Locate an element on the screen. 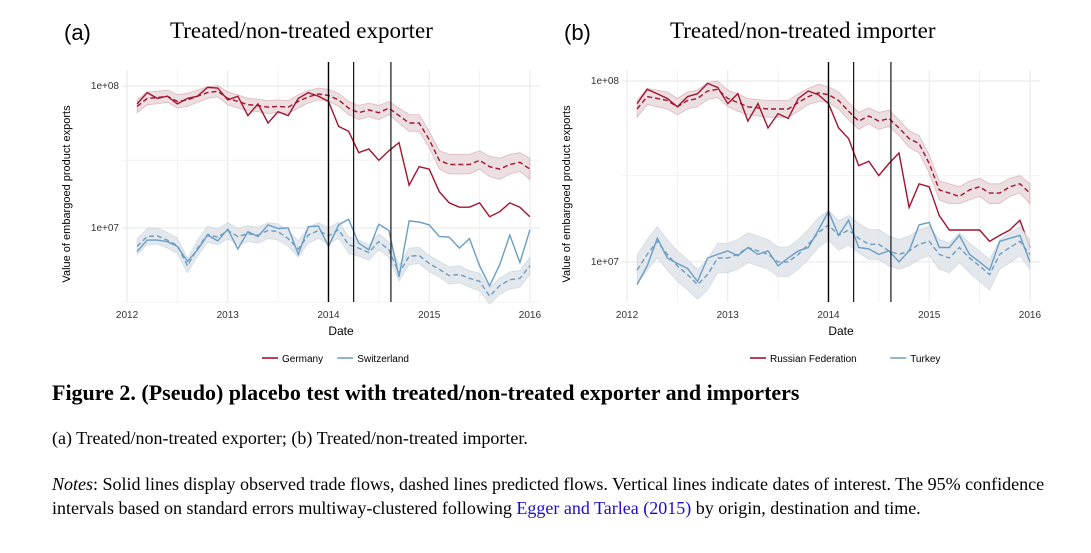 The width and height of the screenshot is (1091, 553). series-germany is located at coordinates (333, 151).